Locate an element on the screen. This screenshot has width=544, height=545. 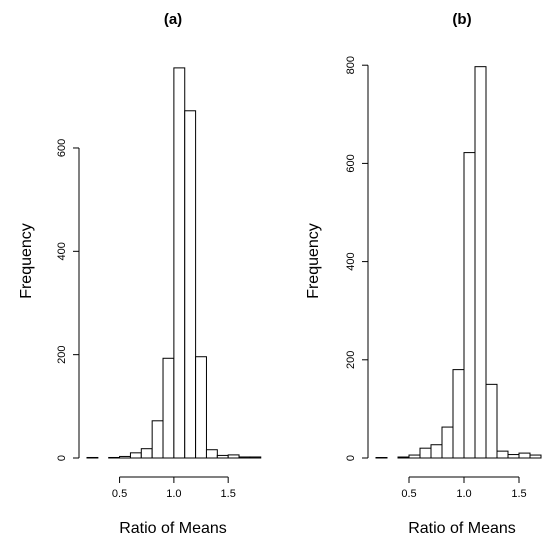
panel-b-x-axis-label: Ratio of Means is located at coordinates (462, 528).